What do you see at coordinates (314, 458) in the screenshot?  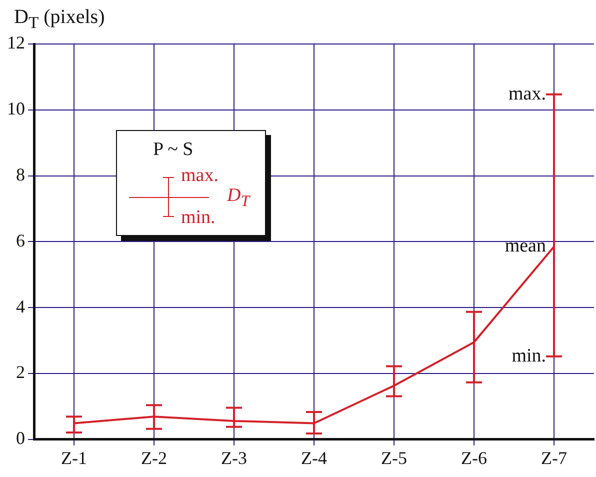 I see `x-tick-label: Z-4` at bounding box center [314, 458].